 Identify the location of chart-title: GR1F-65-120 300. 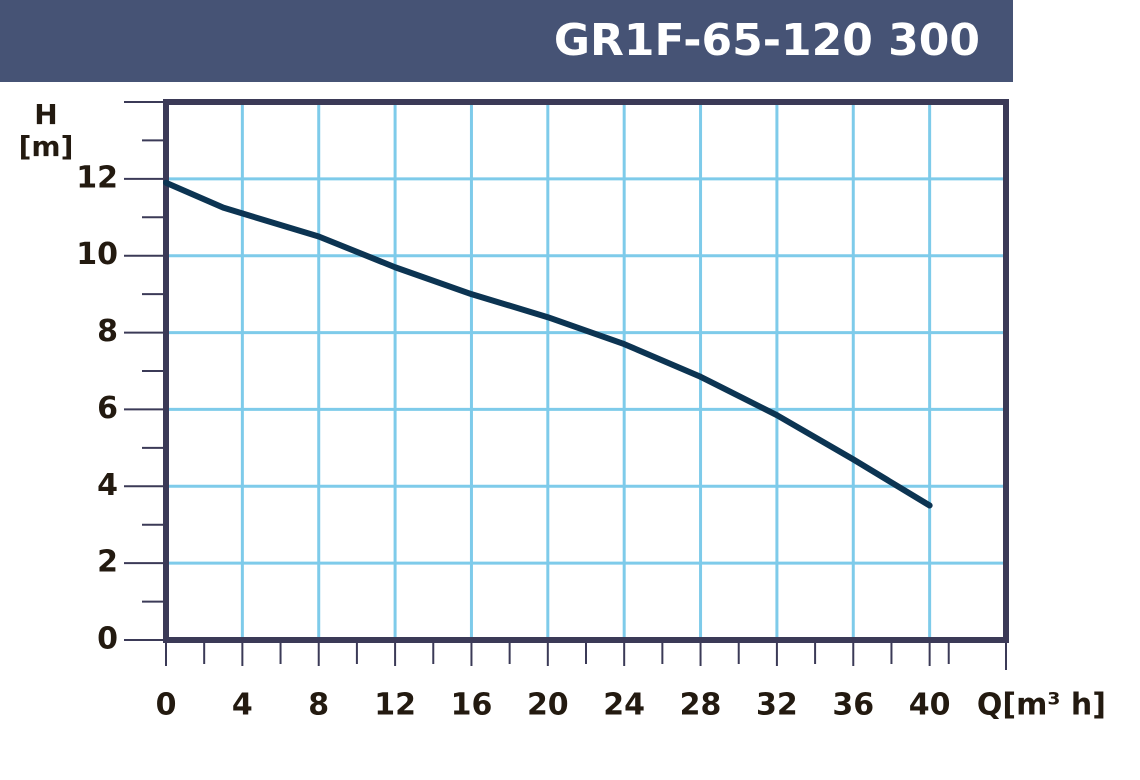
(767, 40).